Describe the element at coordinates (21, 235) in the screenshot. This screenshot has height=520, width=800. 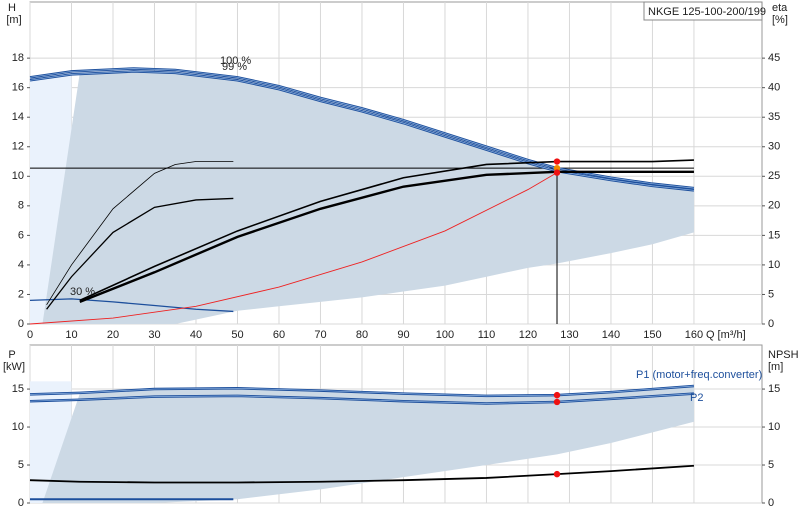
I see `y-tick-label: 6` at that location.